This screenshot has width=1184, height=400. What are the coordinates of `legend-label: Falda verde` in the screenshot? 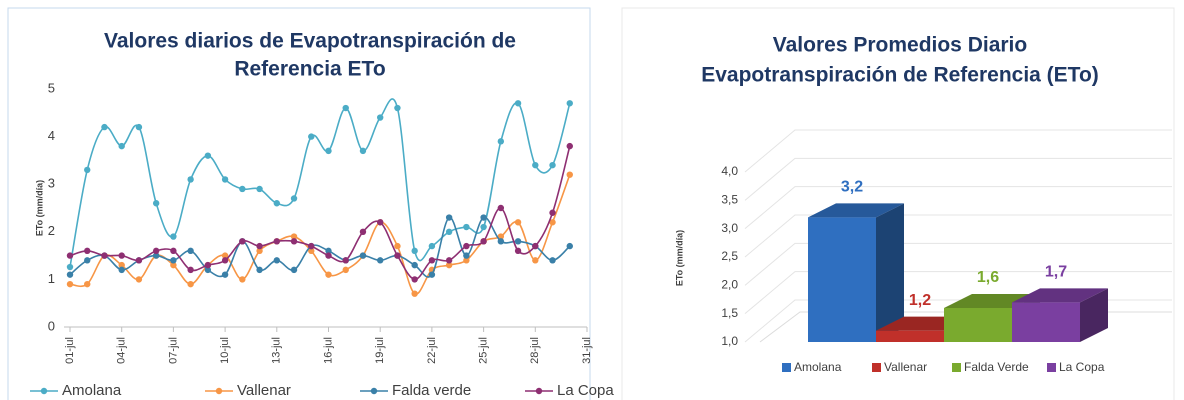 It's located at (431, 390).